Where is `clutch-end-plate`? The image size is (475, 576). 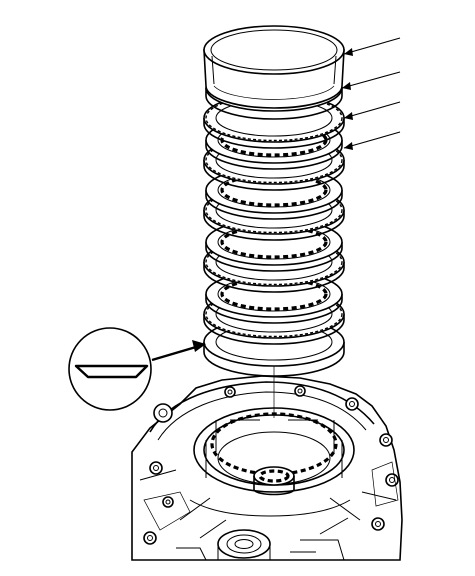
clutch-end-plate is located at coordinates (274, 67).